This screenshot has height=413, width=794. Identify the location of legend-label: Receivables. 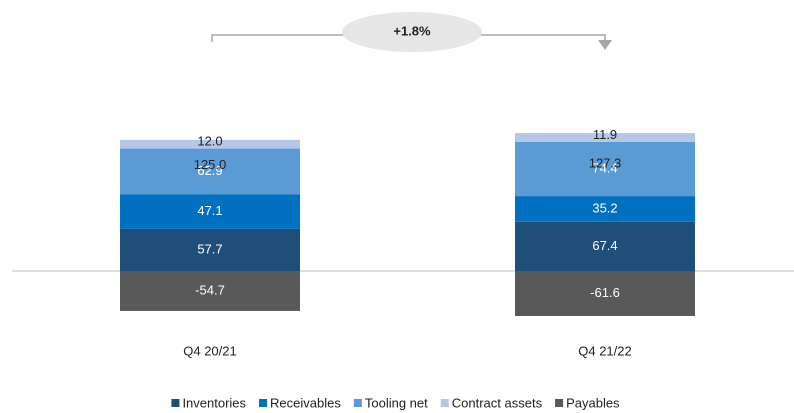
(305, 402).